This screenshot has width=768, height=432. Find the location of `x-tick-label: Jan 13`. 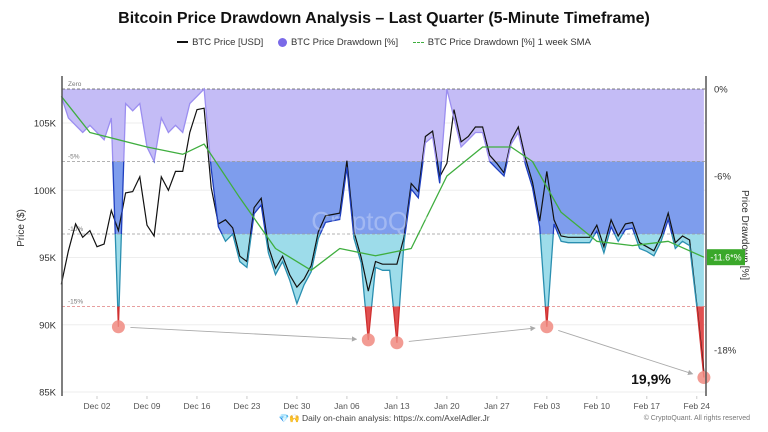

x-tick-label: Jan 13 is located at coordinates (397, 406).